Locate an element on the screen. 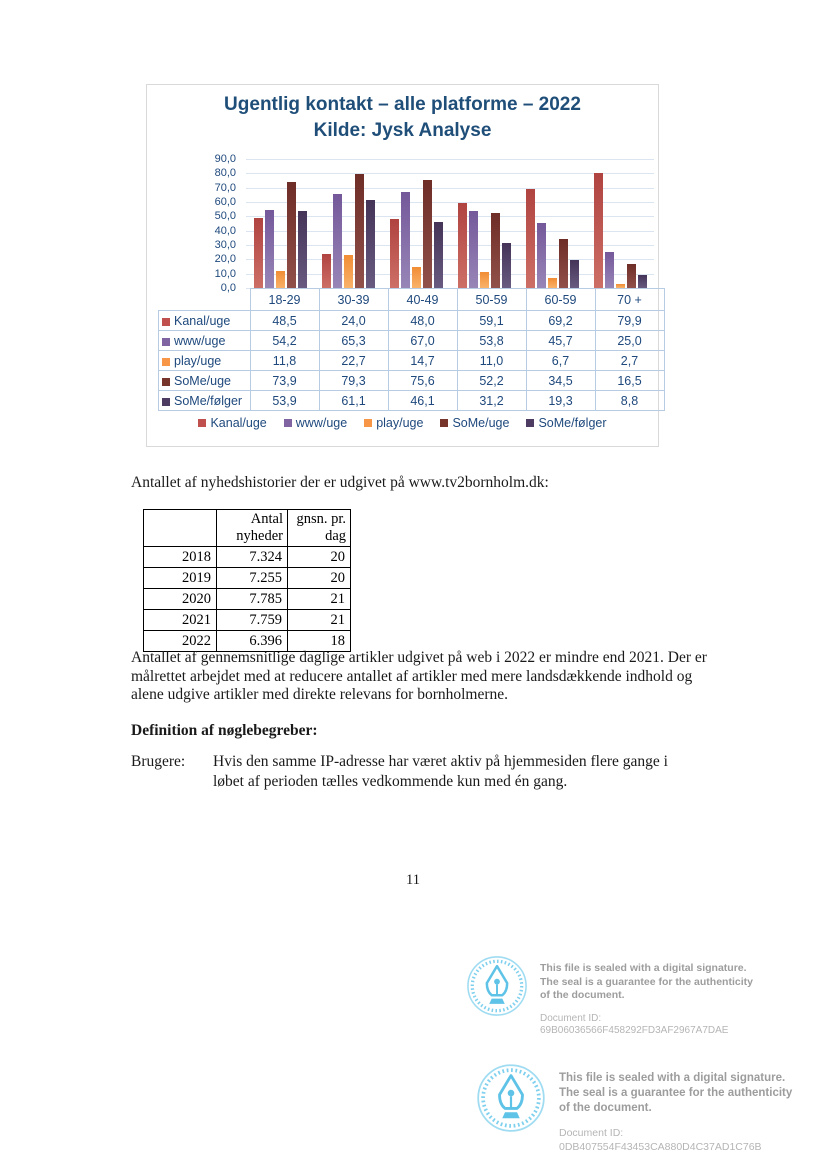  year-cell: 2021 is located at coordinates (180, 620).